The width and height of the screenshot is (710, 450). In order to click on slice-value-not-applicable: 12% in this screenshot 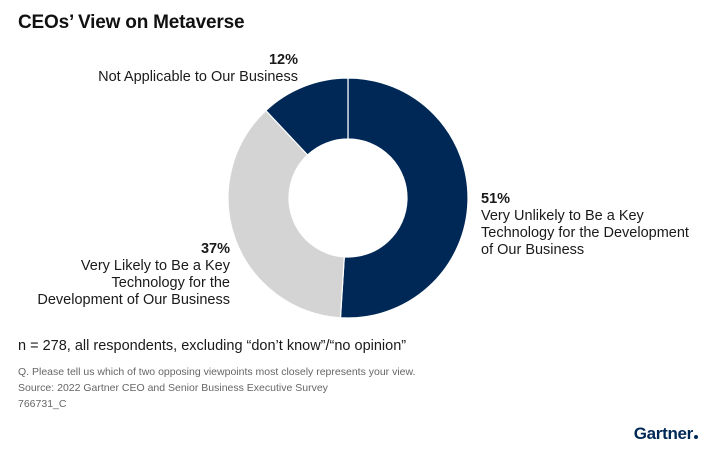, I will do `click(283, 60)`.